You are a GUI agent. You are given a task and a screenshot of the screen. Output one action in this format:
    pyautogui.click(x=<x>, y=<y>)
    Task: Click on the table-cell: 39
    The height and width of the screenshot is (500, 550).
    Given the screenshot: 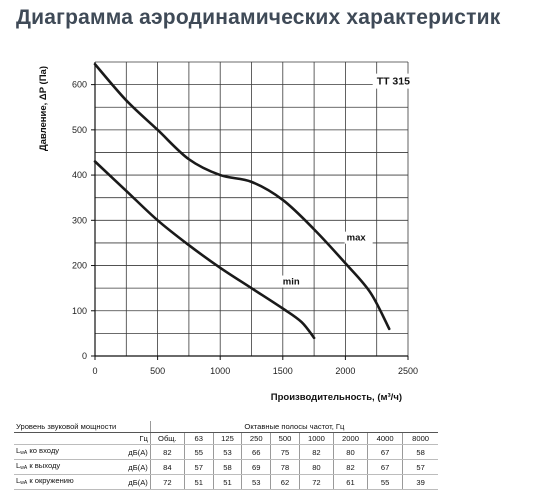 What is the action you would take?
    pyautogui.click(x=420, y=482)
    